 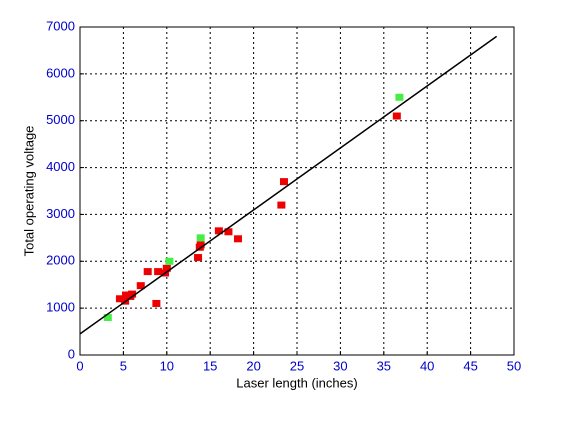 I want to click on y-tick-label: 0, so click(x=71, y=353).